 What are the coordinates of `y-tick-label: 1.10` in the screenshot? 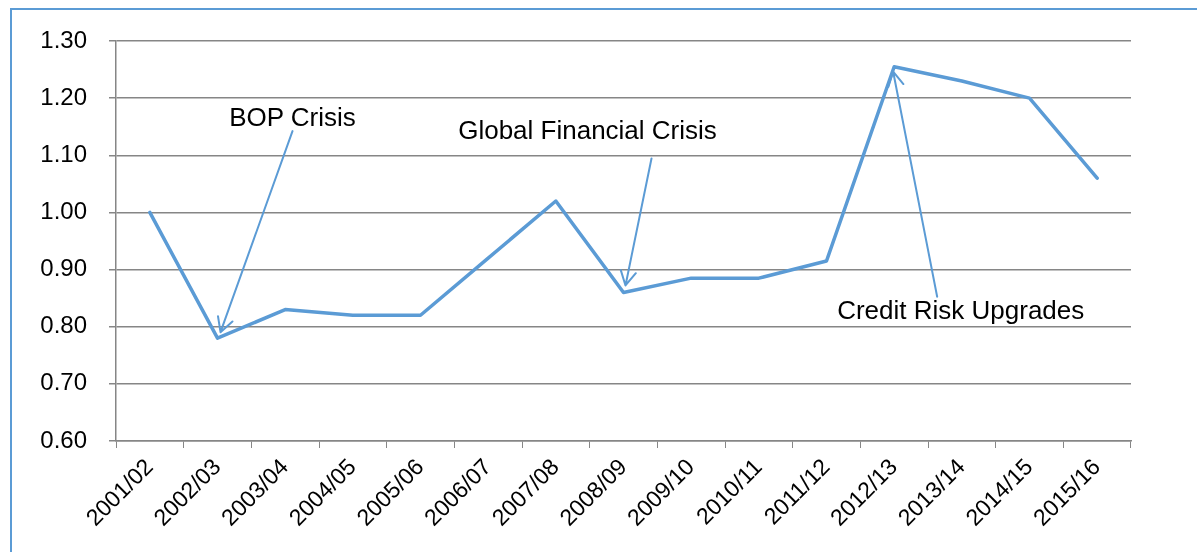 It's located at (63, 153).